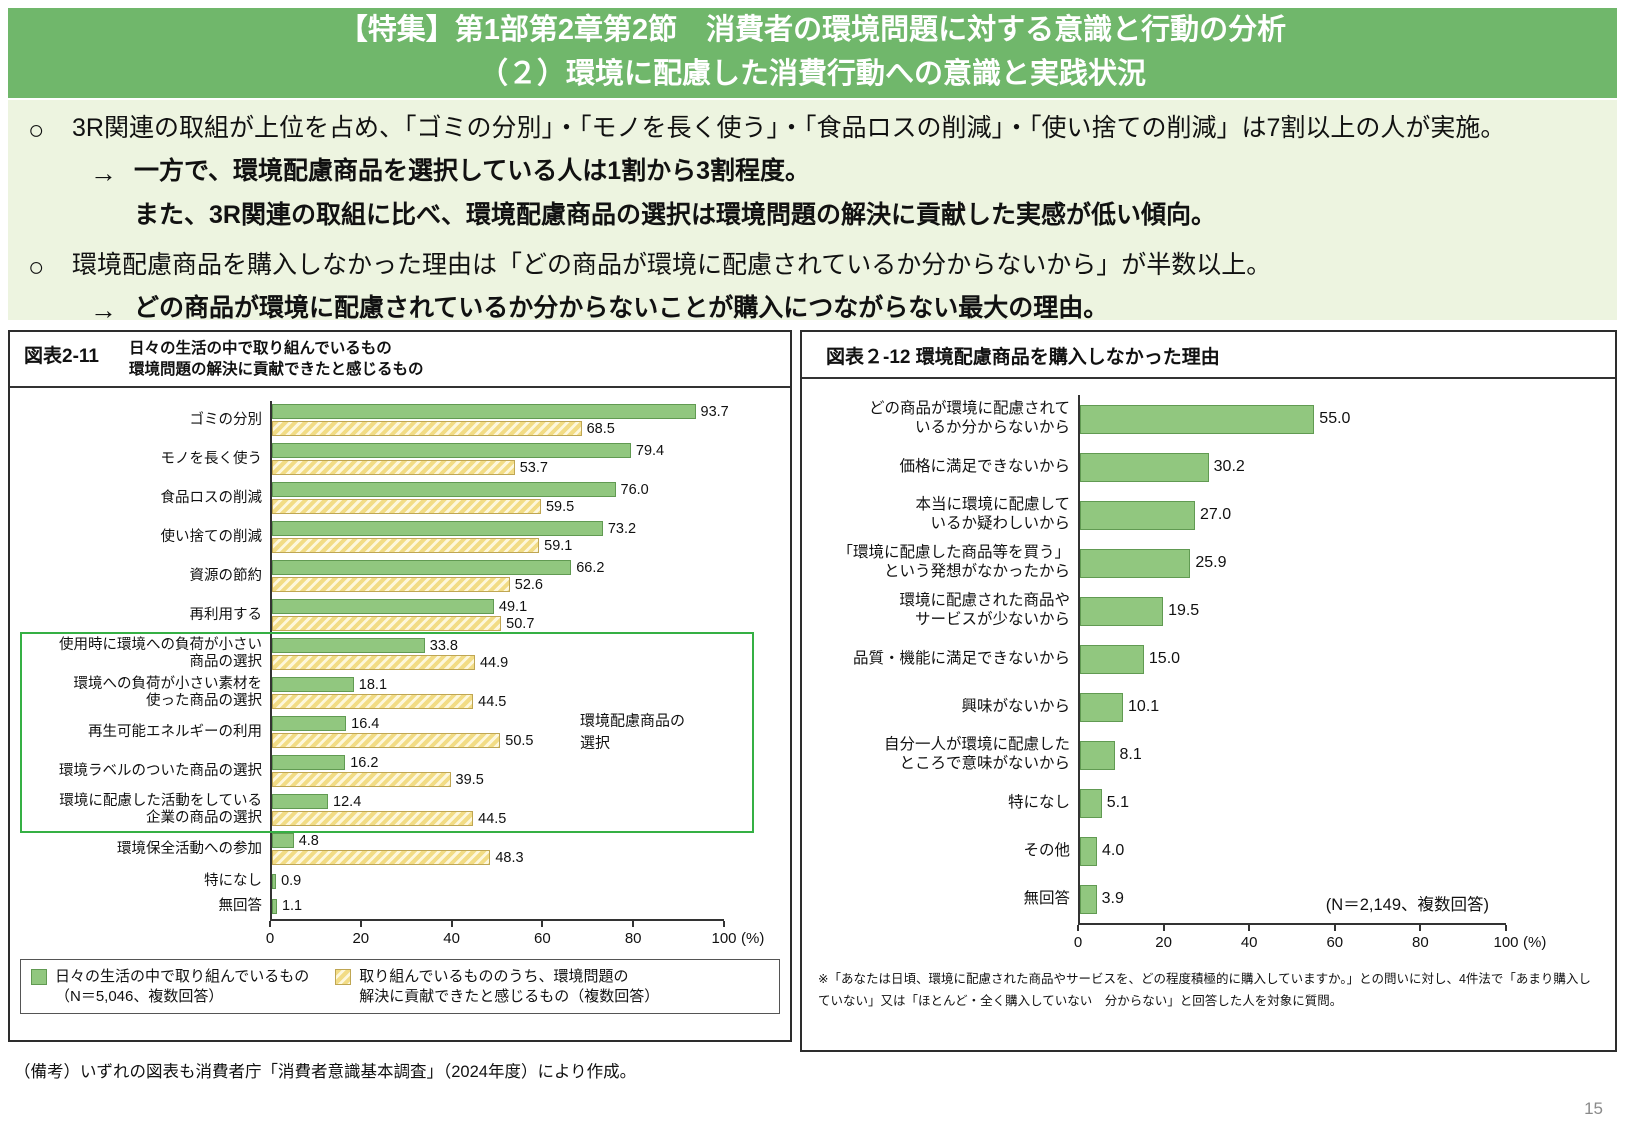 Image resolution: width=1625 pixels, height=1125 pixels. What do you see at coordinates (291, 881) in the screenshot?
I see `bar-value-label: 0.9` at bounding box center [291, 881].